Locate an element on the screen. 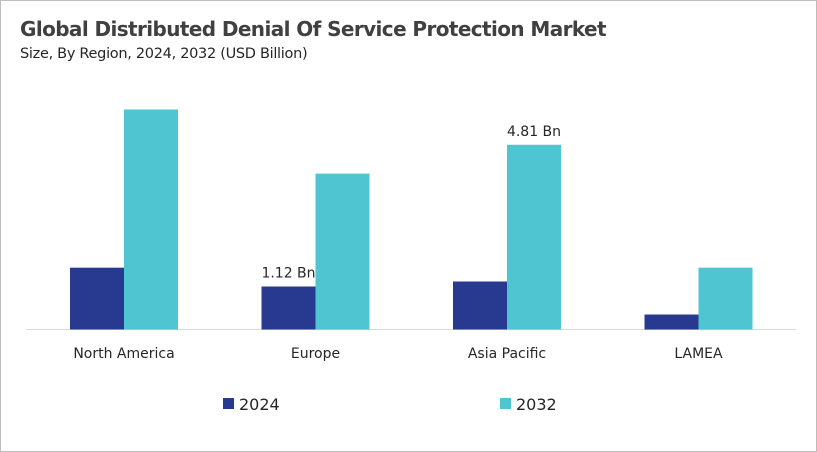  x-tick-label: Asia Pacific is located at coordinates (507, 354).